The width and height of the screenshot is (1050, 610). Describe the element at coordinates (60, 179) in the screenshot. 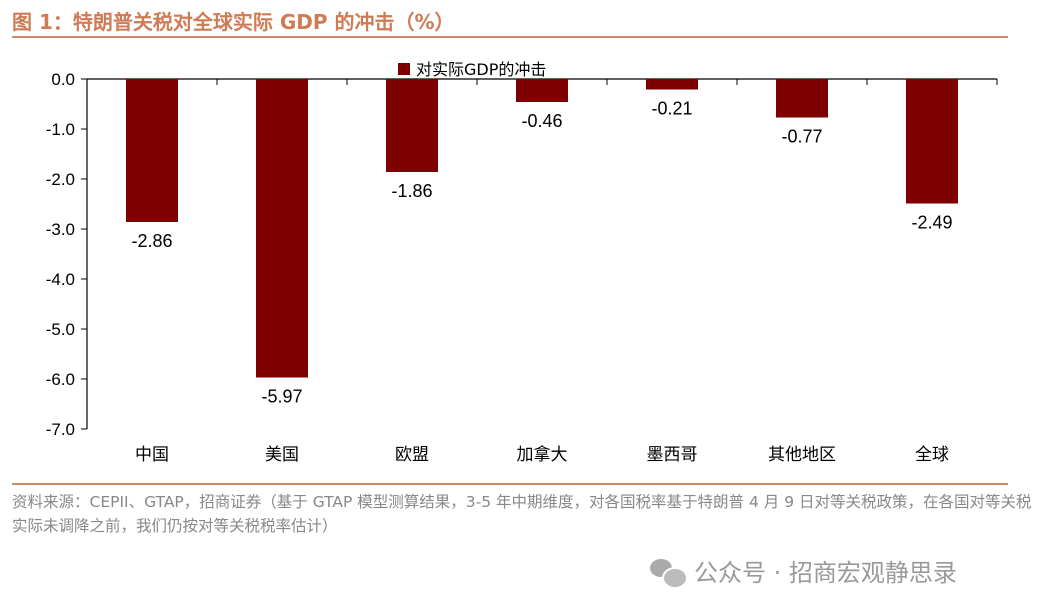

I see `y-tick-label: -2.0` at that location.